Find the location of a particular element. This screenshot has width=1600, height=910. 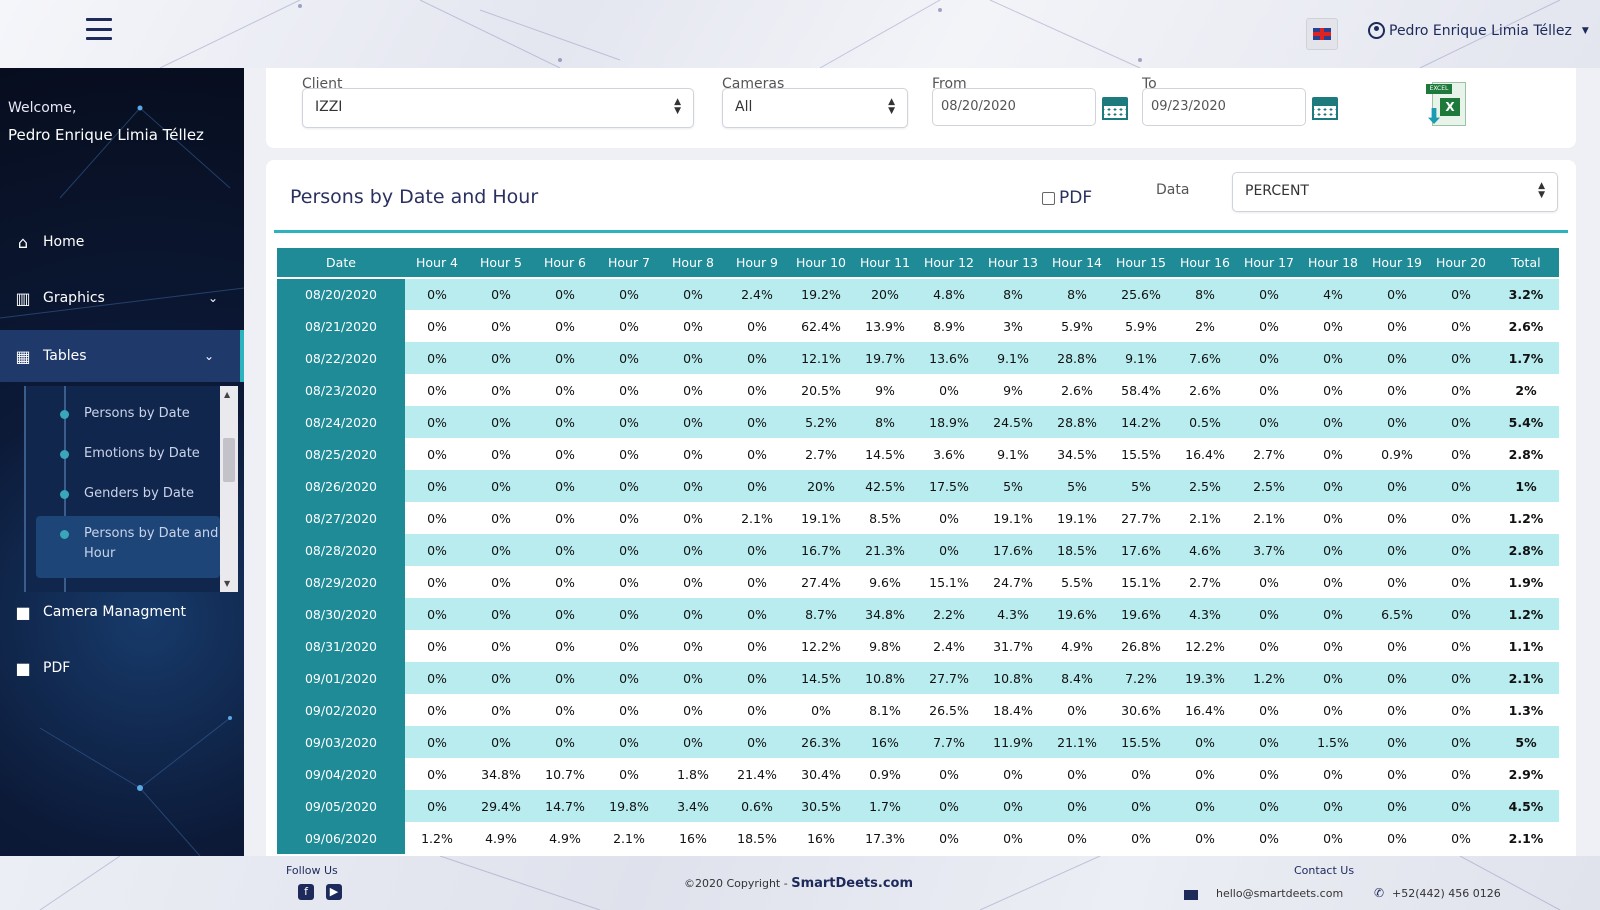

table-cell: 15.1% is located at coordinates (1141, 582).